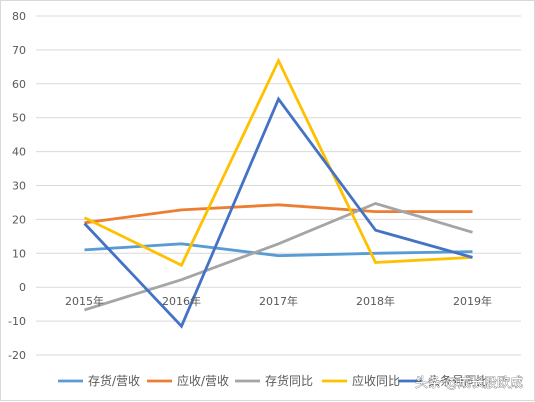  Describe the element at coordinates (181, 301) in the screenshot. I see `x-tick-label: 2016年` at that location.